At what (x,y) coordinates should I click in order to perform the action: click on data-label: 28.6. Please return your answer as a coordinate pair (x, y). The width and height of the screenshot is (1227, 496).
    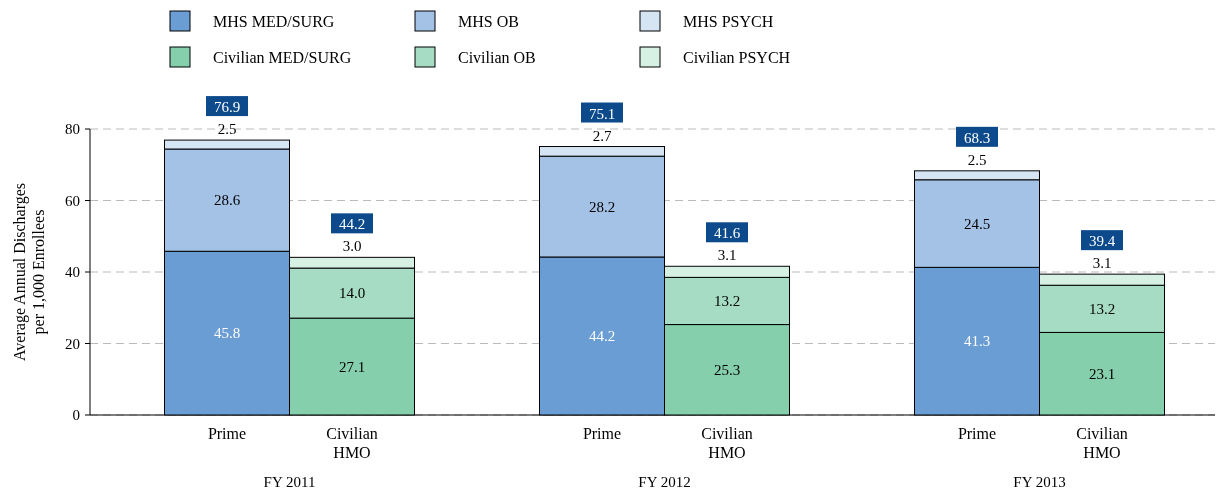
    Looking at the image, I should click on (227, 200).